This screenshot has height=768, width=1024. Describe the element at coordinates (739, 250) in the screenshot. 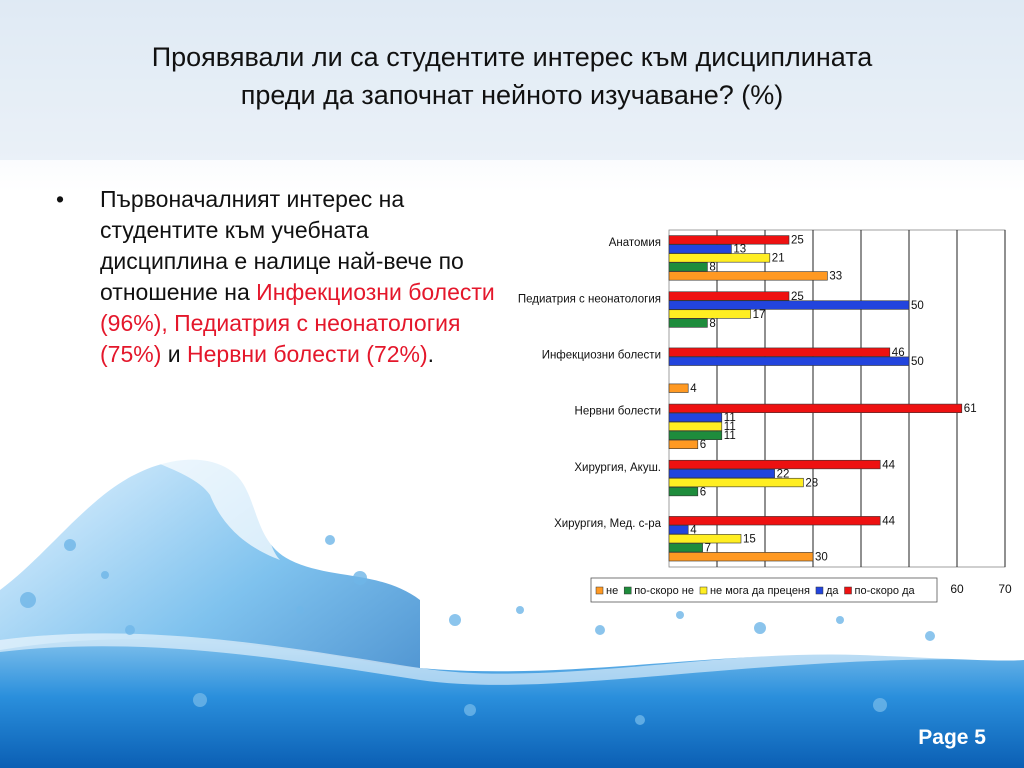

I see `data-label-да-анатомия: 13` at that location.